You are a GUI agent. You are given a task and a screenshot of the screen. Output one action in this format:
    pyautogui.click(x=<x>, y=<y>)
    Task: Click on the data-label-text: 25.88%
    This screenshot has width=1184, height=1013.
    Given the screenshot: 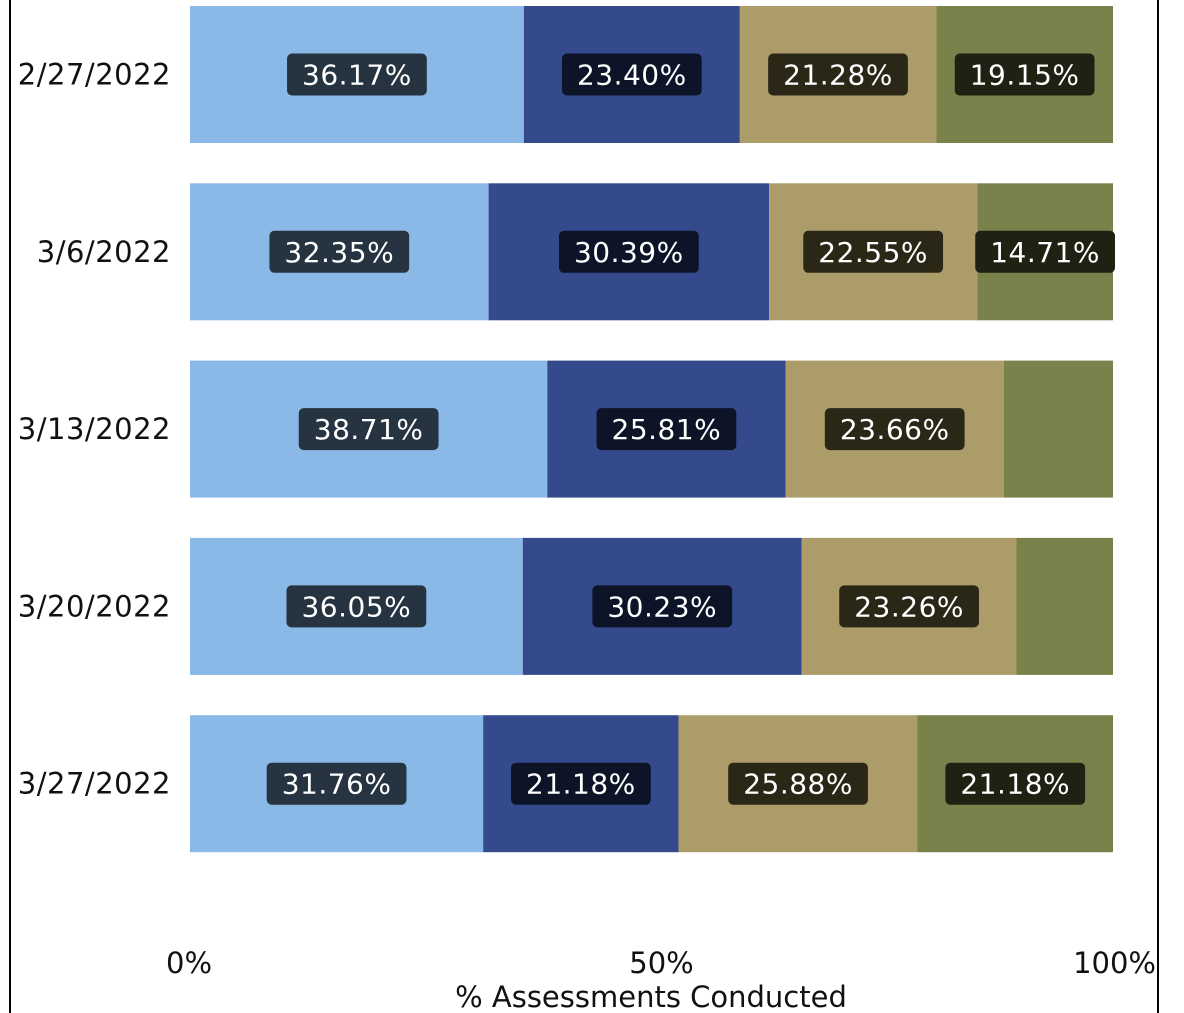 What is the action you would take?
    pyautogui.click(x=798, y=784)
    